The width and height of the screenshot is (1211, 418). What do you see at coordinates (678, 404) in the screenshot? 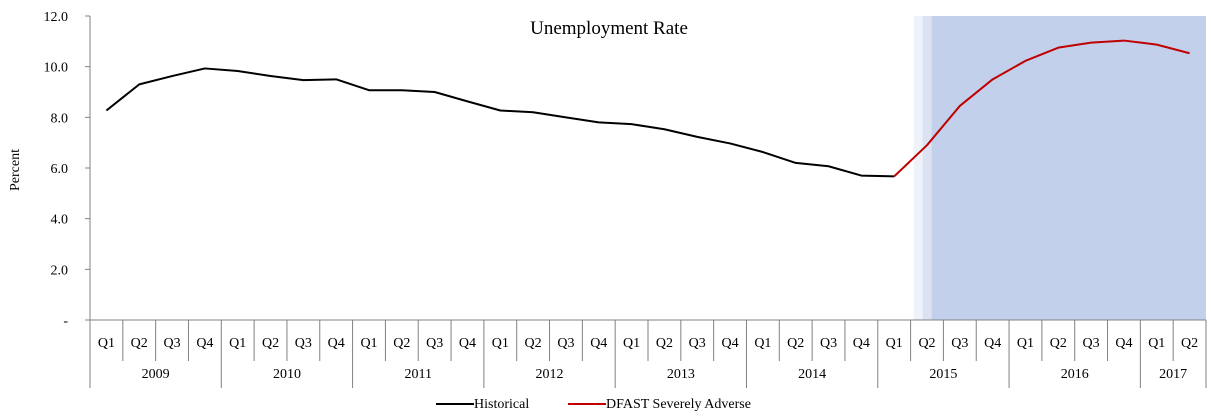
I see `legend-label-dfast-severely-adverse: DFAST Severely Adverse` at bounding box center [678, 404].